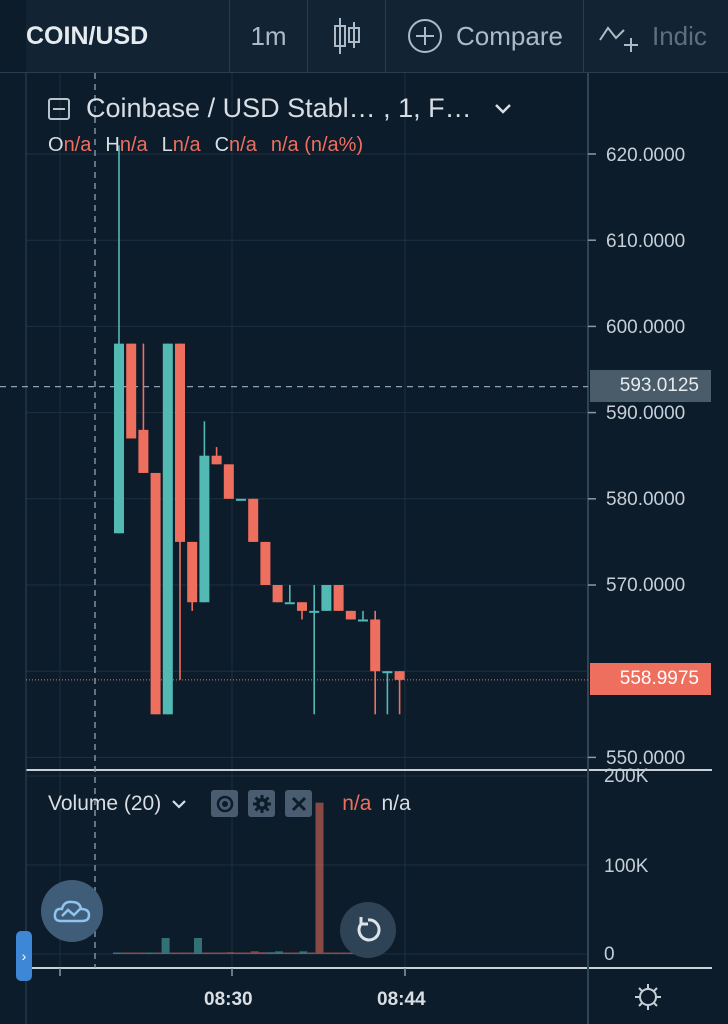 The width and height of the screenshot is (728, 1024). I want to click on indicators-label: Indic, so click(679, 35).